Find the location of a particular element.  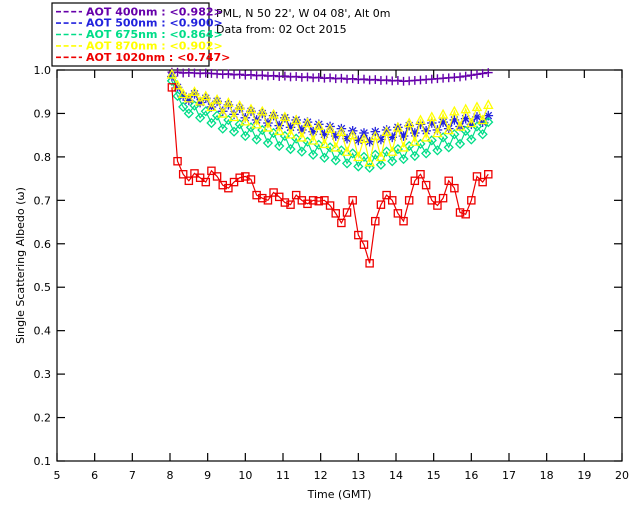

x-tick-label: 18 is located at coordinates (547, 475).